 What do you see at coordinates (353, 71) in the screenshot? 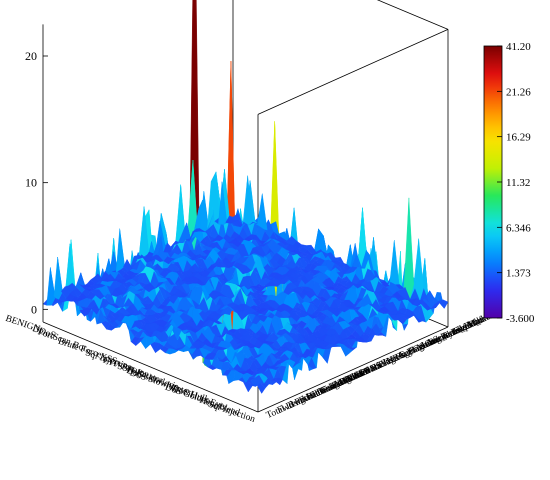
I see `back-top-edge-right` at bounding box center [353, 71].